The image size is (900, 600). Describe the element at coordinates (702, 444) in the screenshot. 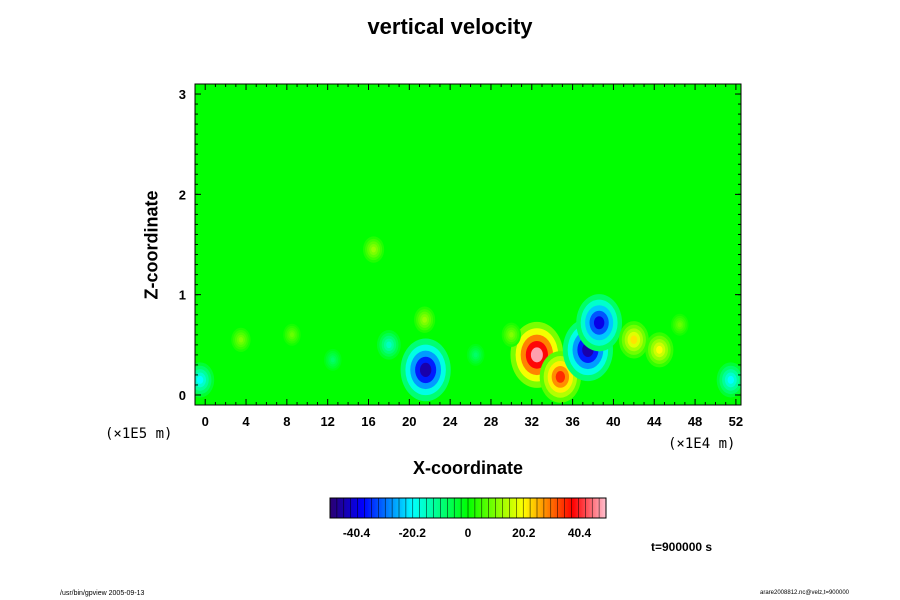

I see `x-scale-label: (×1E4 m)` at that location.